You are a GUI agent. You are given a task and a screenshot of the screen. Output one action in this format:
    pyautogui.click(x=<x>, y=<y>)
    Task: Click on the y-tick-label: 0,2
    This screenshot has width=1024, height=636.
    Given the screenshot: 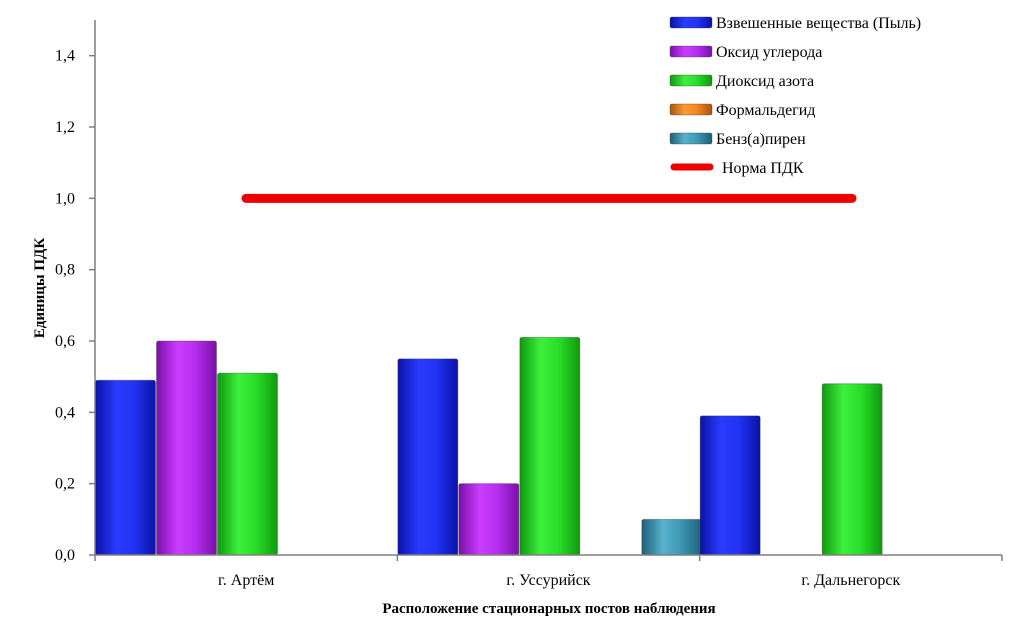 What is the action you would take?
    pyautogui.click(x=65, y=484)
    